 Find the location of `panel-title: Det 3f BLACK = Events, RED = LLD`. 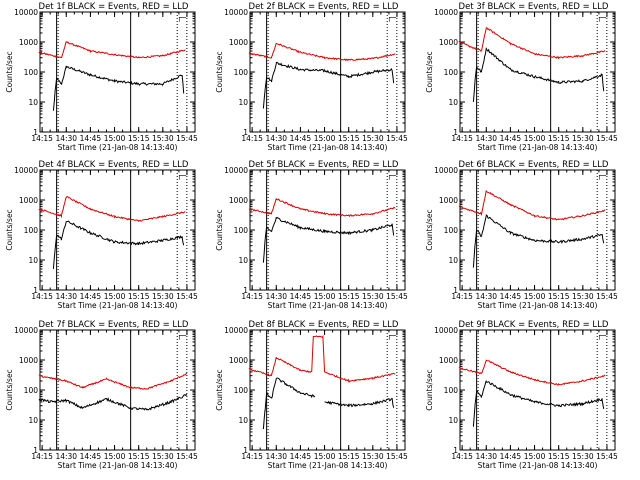

panel-title: Det 3f BLACK = Events, RED = LLD is located at coordinates (534, 7).